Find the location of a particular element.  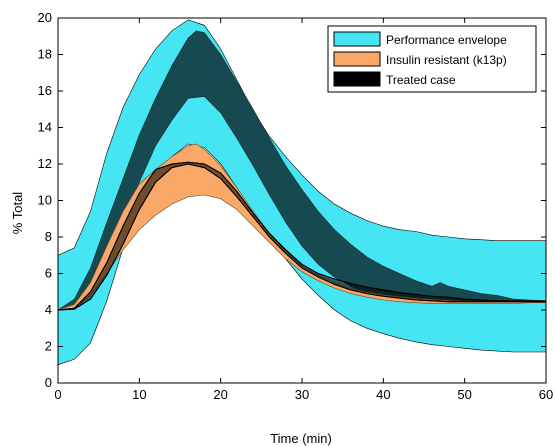

y-tick-label: 16 is located at coordinates (45, 90).